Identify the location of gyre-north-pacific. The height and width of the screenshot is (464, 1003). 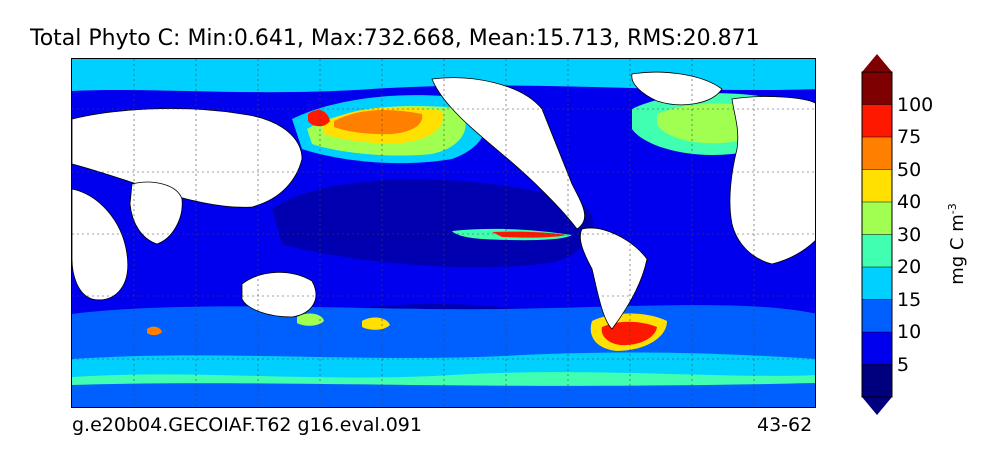
(433, 223).